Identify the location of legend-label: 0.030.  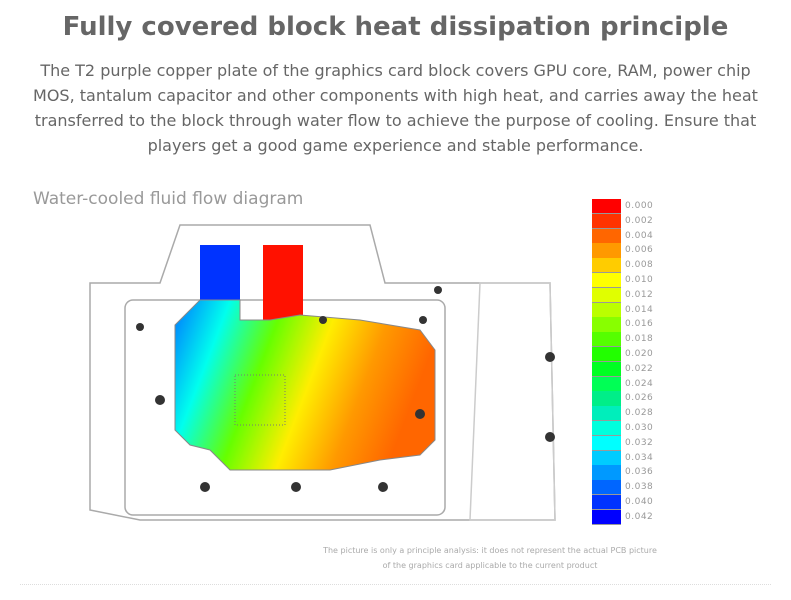
(639, 427).